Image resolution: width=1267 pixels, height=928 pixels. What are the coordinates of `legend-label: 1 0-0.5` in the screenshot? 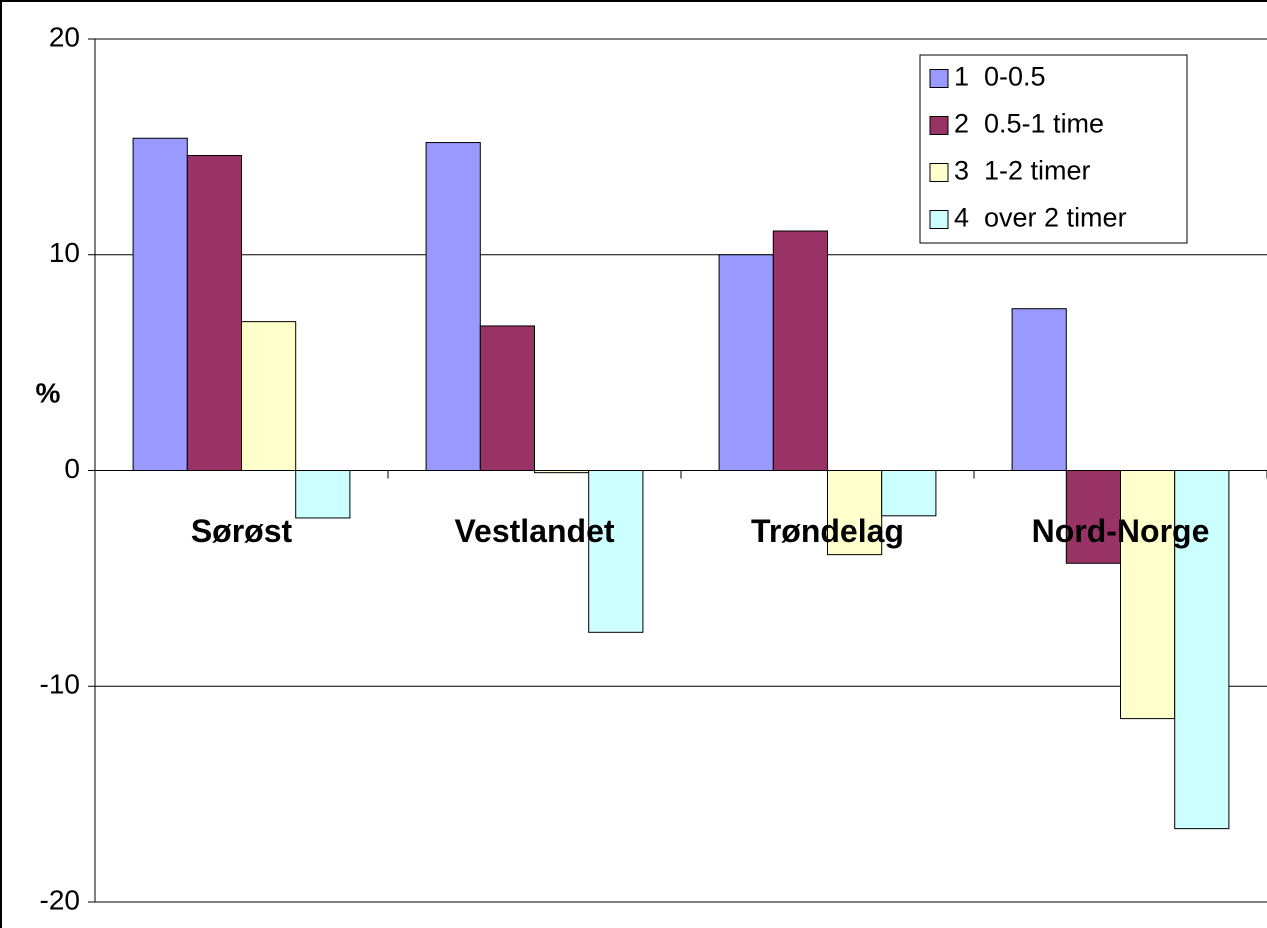 It's located at (1000, 77).